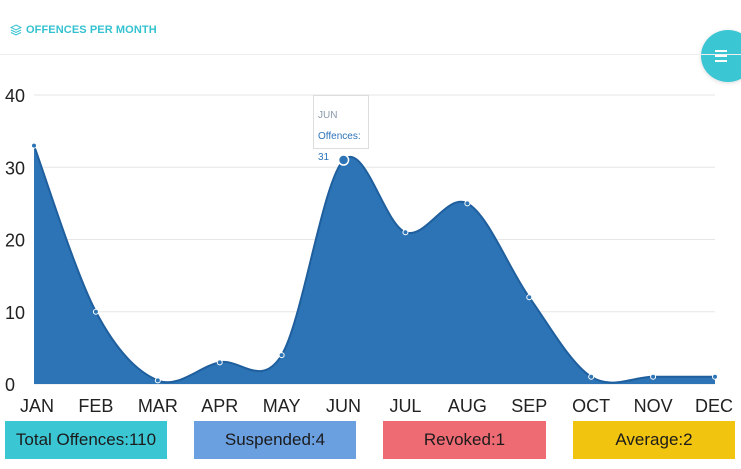 This screenshot has height=469, width=741. I want to click on x-tick-label: FEB, so click(95, 406).